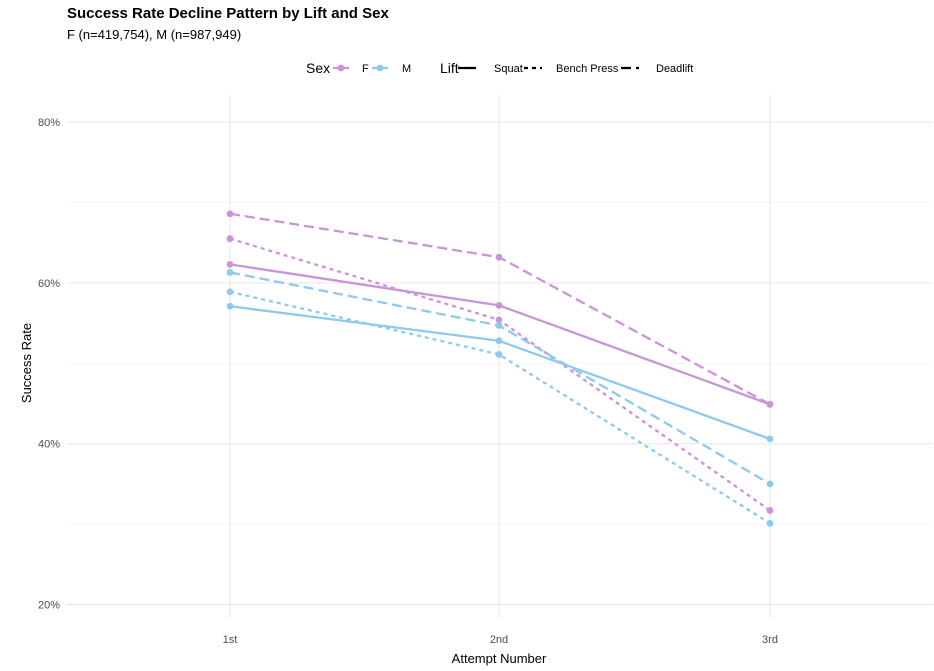  What do you see at coordinates (587, 69) in the screenshot?
I see `legend-label: Bench Press` at bounding box center [587, 69].